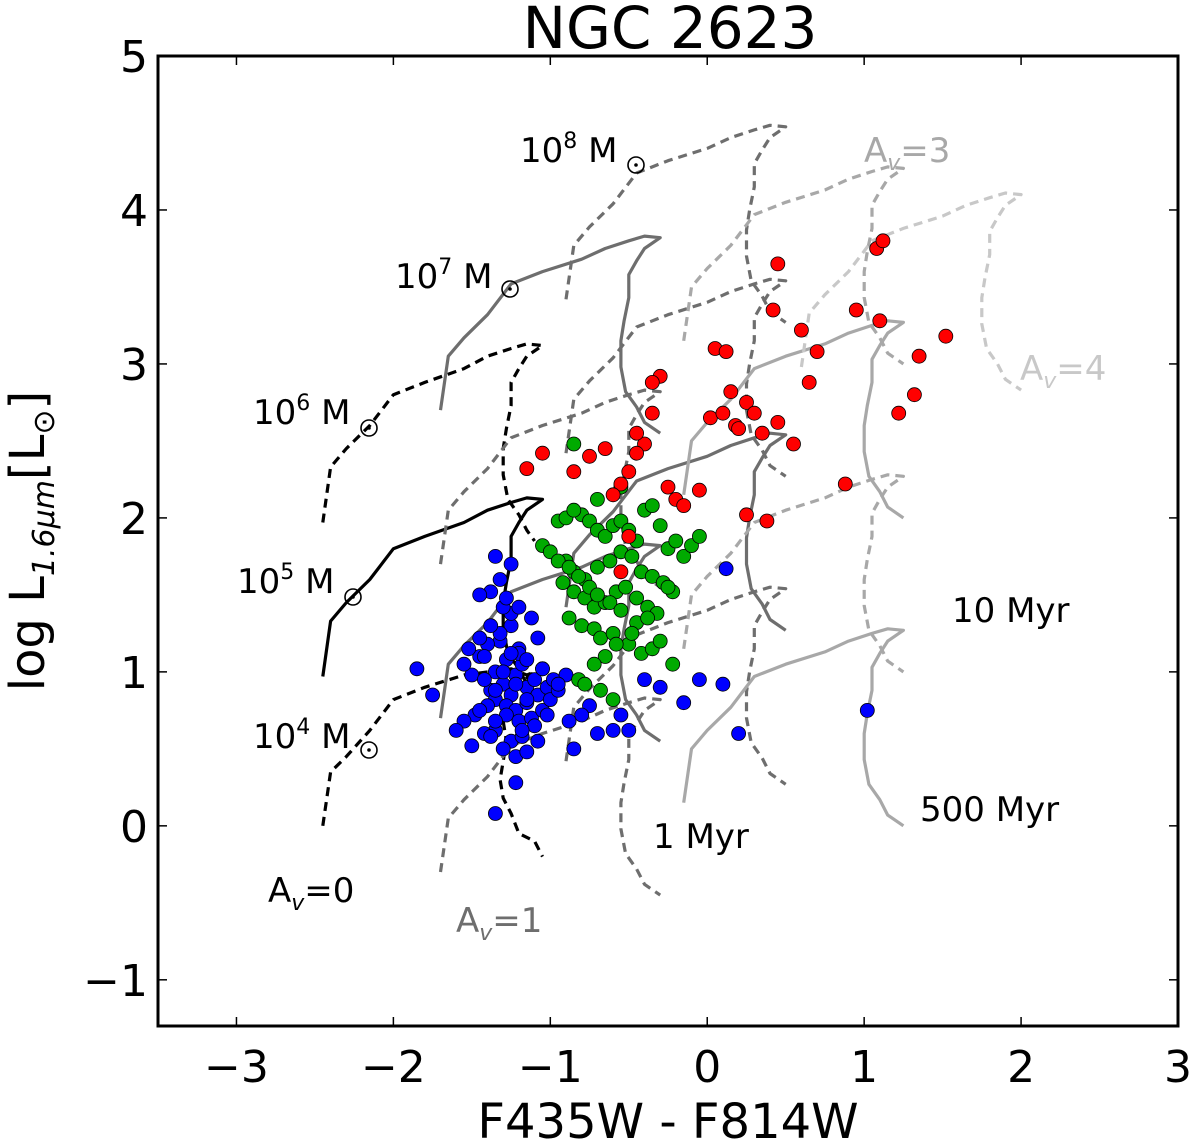 The height and width of the screenshot is (1145, 1200). What do you see at coordinates (793, 727) in the screenshot?
I see `track-line-av3-m4` at bounding box center [793, 727].